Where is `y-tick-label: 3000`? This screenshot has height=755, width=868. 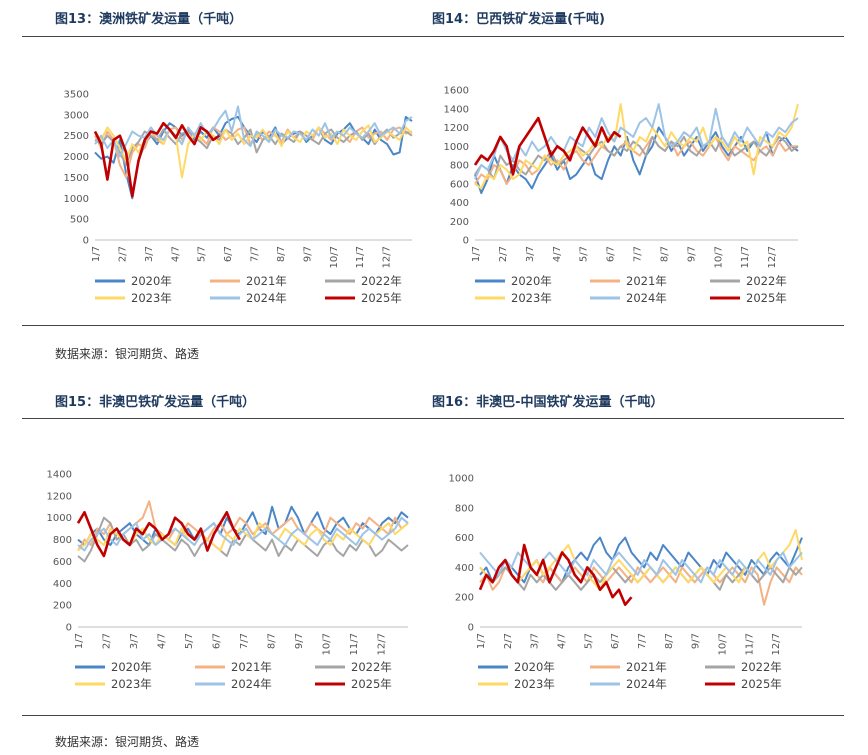 y-tick-label: 3000 is located at coordinates (76, 115).